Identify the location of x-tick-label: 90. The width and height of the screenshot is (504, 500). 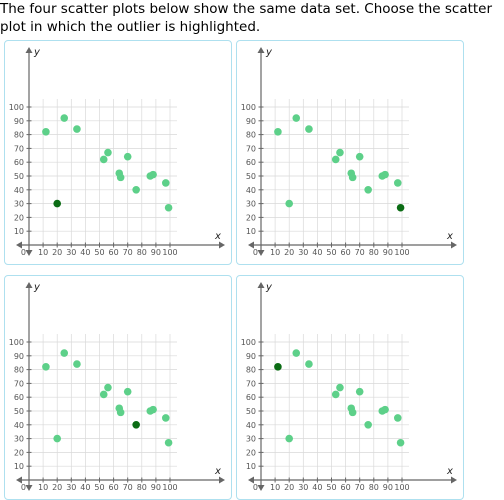
(388, 487).